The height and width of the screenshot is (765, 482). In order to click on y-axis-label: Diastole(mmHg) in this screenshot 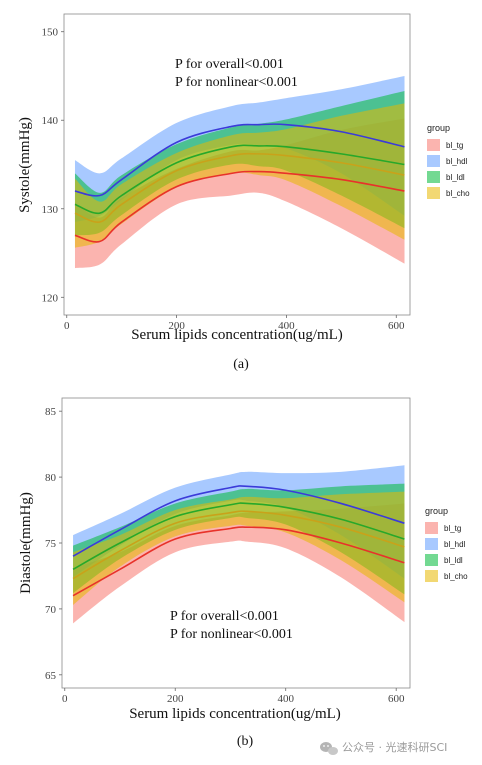, I will do `click(26, 543)`.